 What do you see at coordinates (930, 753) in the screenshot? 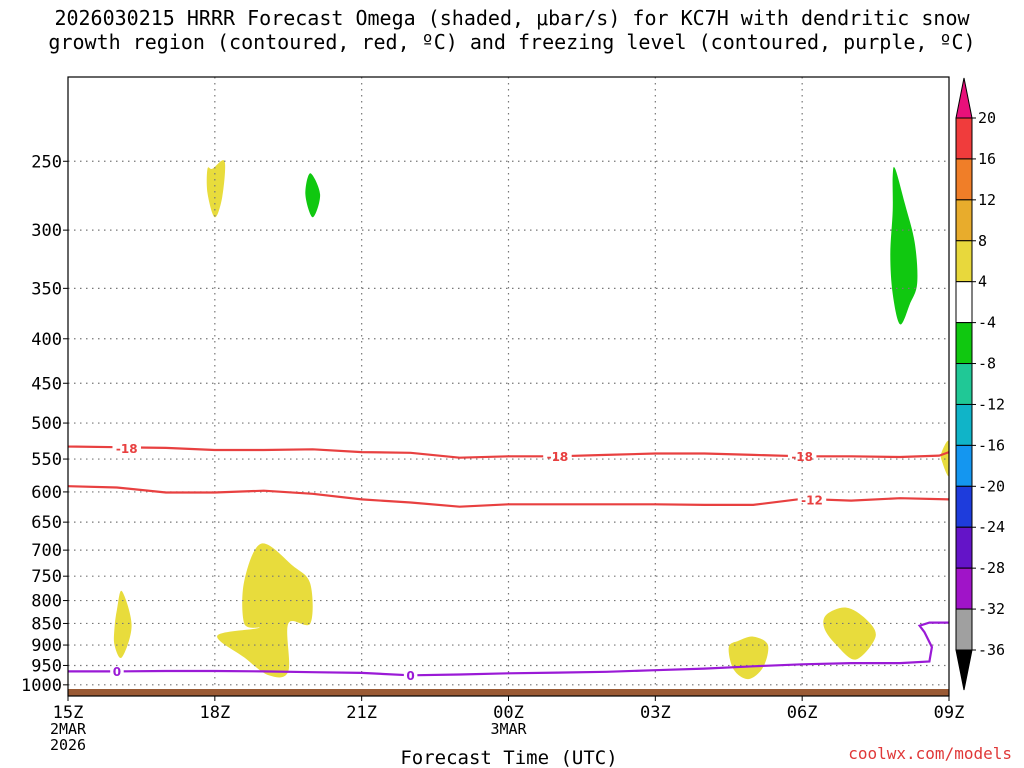
I see `credit-link: coolwx.com/models` at bounding box center [930, 753].